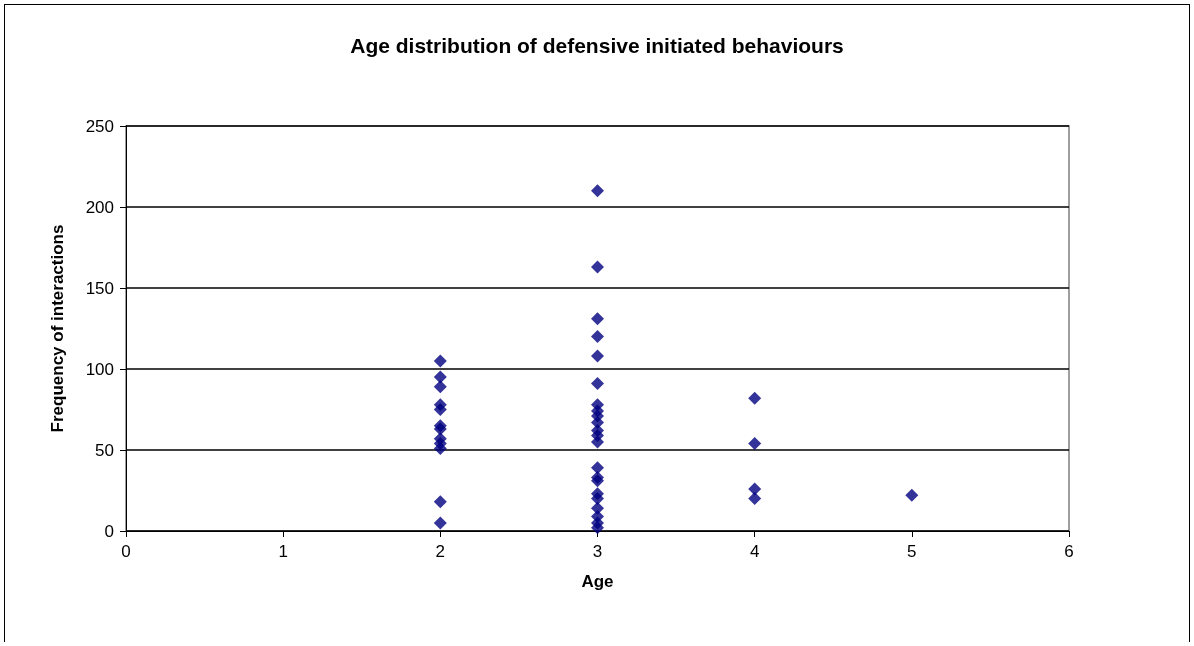  What do you see at coordinates (99, 369) in the screenshot?
I see `y-tick-label: 100` at bounding box center [99, 369].